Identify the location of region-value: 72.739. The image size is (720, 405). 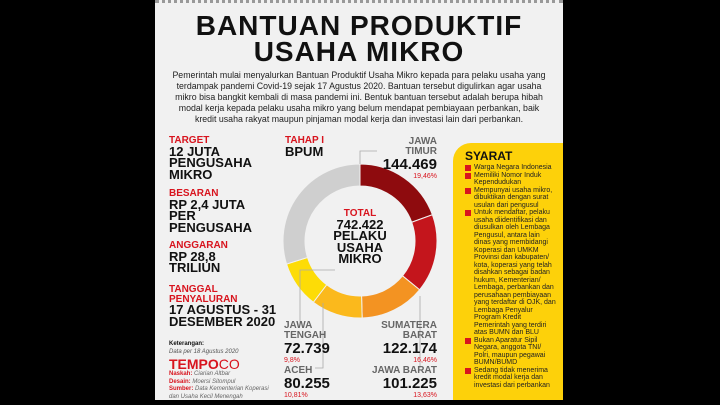
(307, 348).